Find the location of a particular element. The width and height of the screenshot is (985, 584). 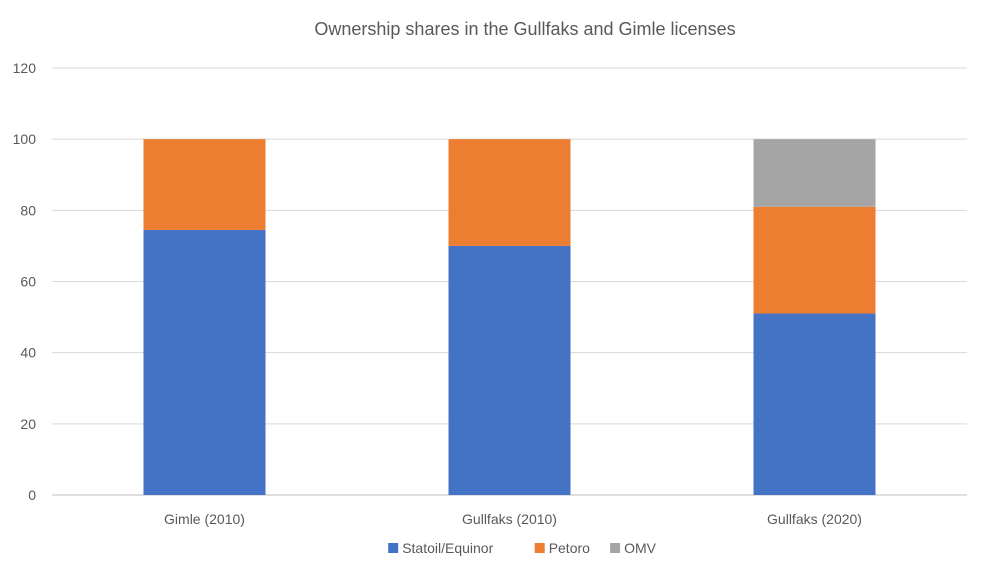

legend-label: OMV is located at coordinates (640, 548).